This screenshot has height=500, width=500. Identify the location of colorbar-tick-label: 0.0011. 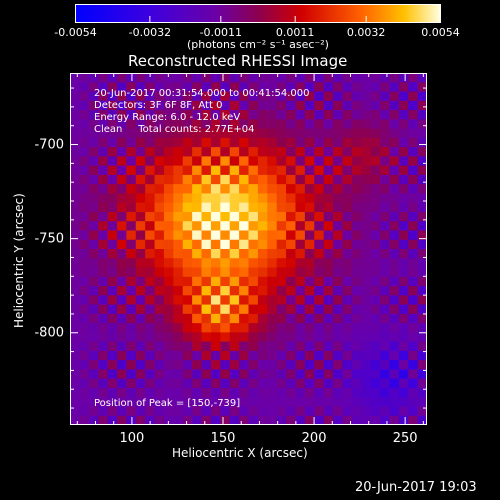
(295, 32).